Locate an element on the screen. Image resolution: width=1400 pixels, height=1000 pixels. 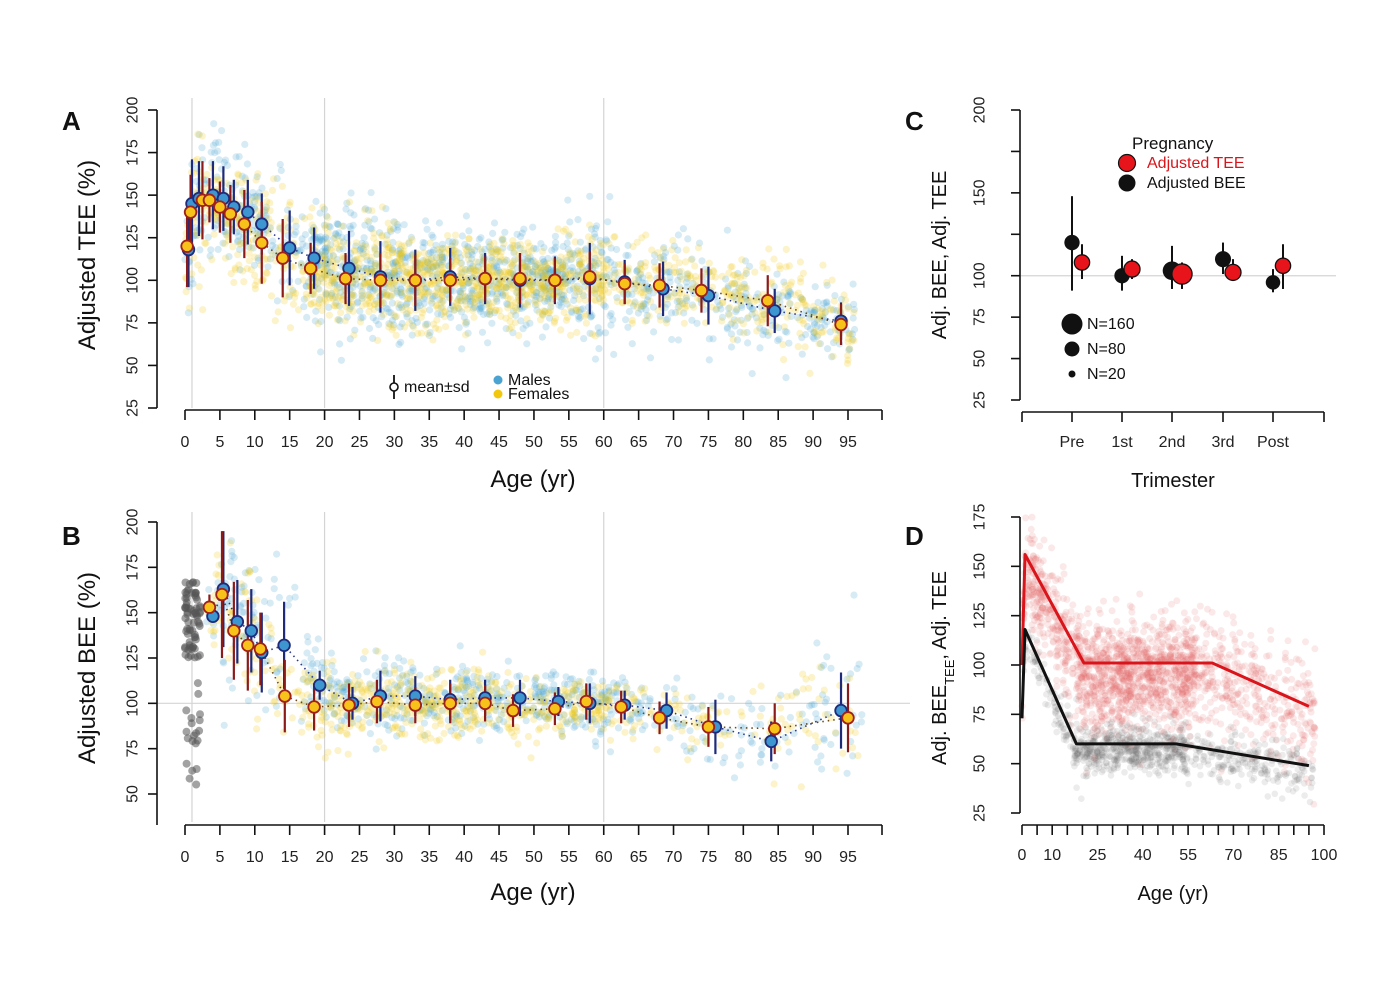
female-mean-marker is located at coordinates (775, 729).